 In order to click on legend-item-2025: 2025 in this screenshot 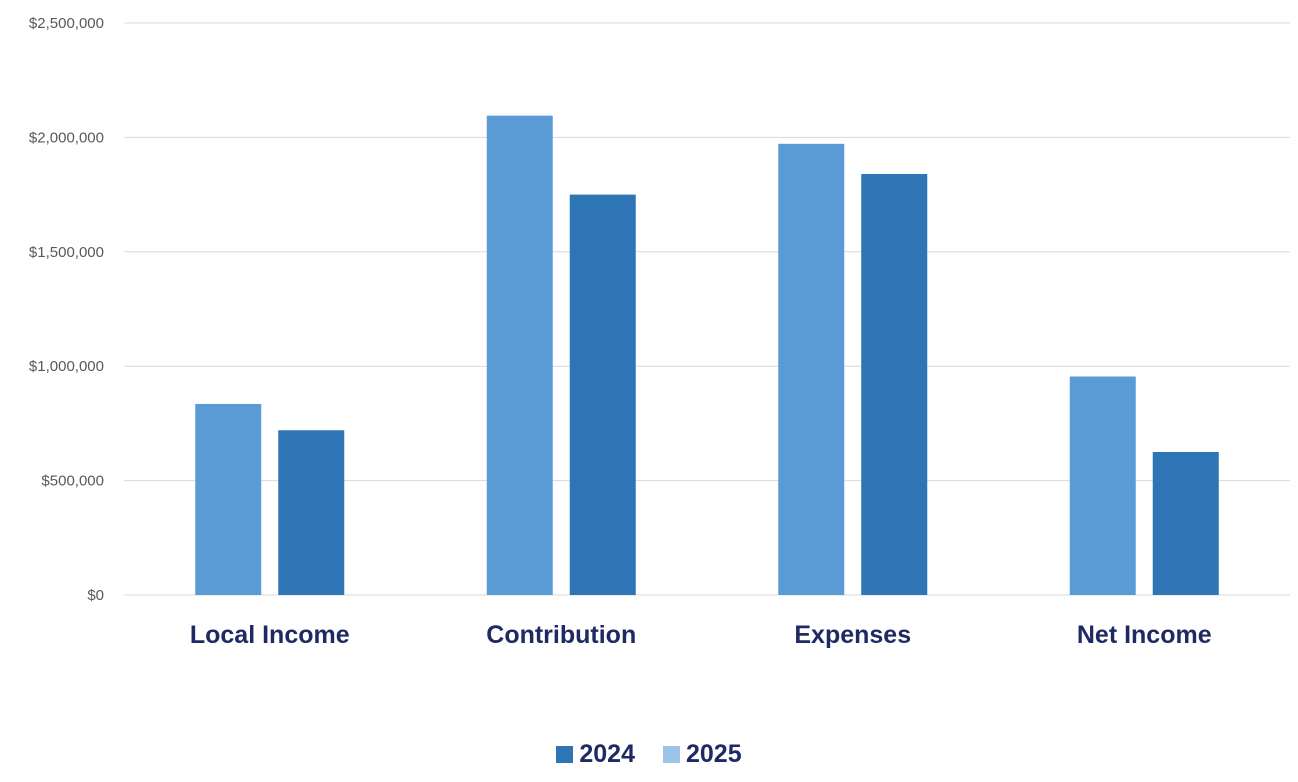, I will do `click(702, 754)`.